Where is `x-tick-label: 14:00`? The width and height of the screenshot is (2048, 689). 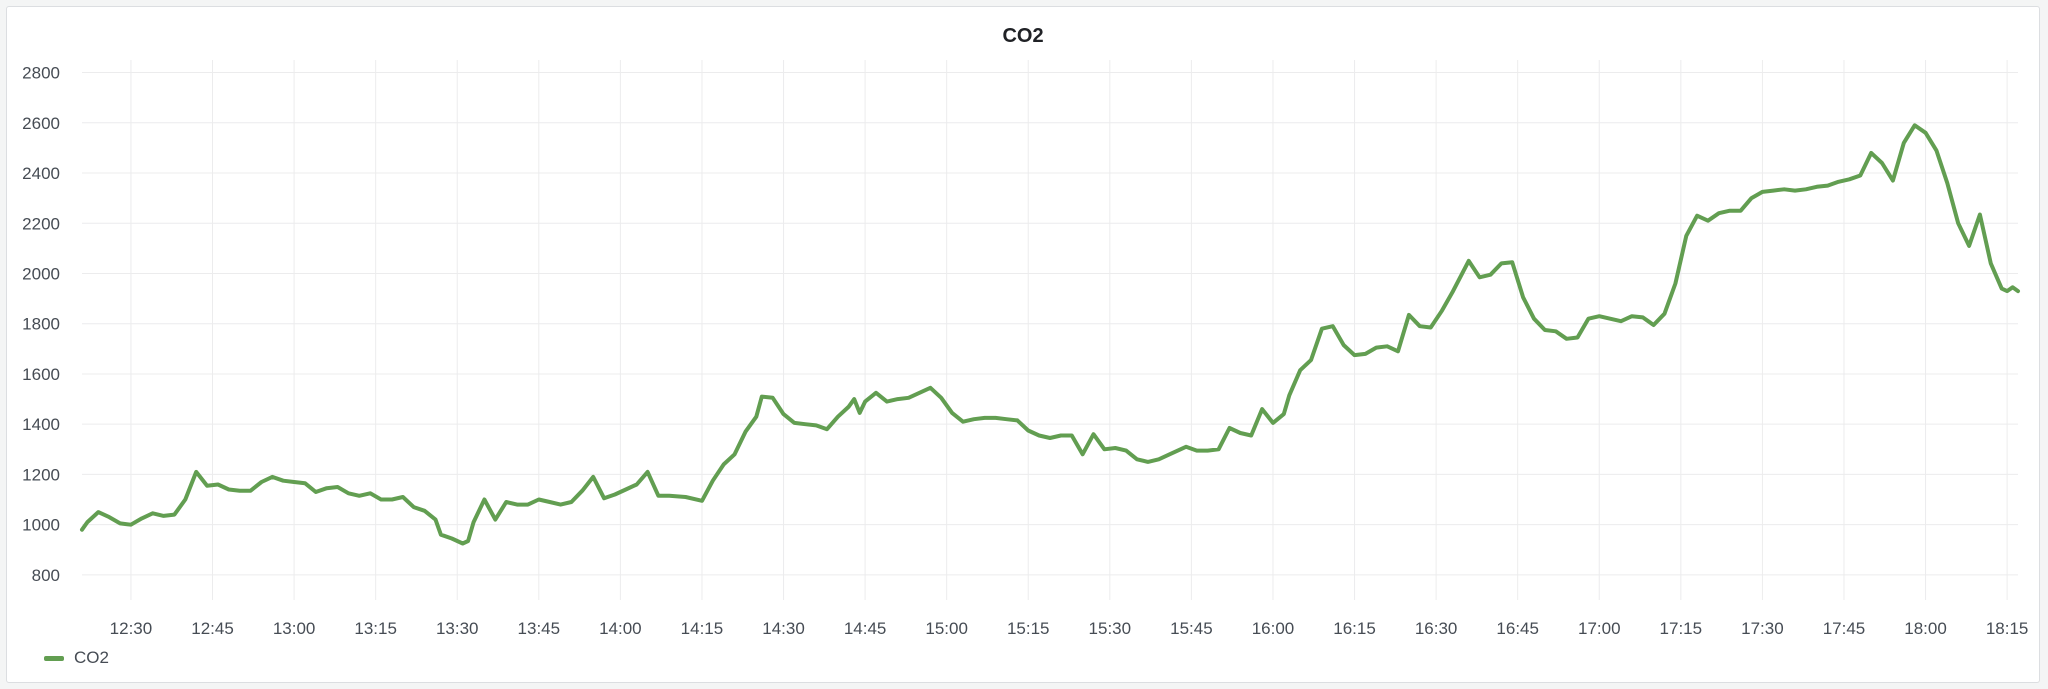 x-tick-label: 14:00 is located at coordinates (620, 628).